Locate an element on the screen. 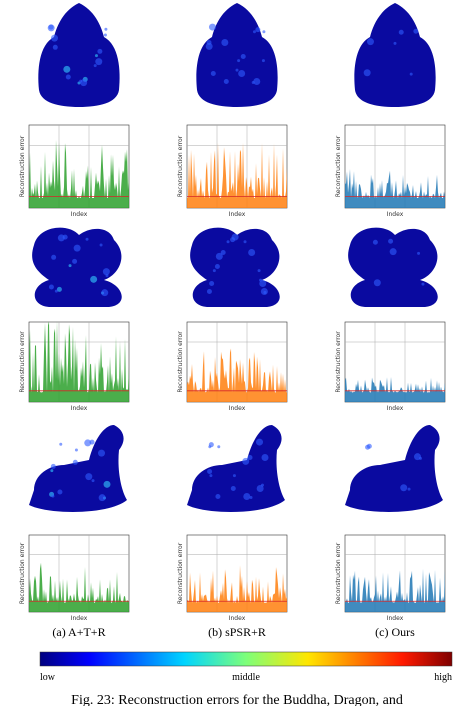  colorbar-low: low is located at coordinates (48, 677).